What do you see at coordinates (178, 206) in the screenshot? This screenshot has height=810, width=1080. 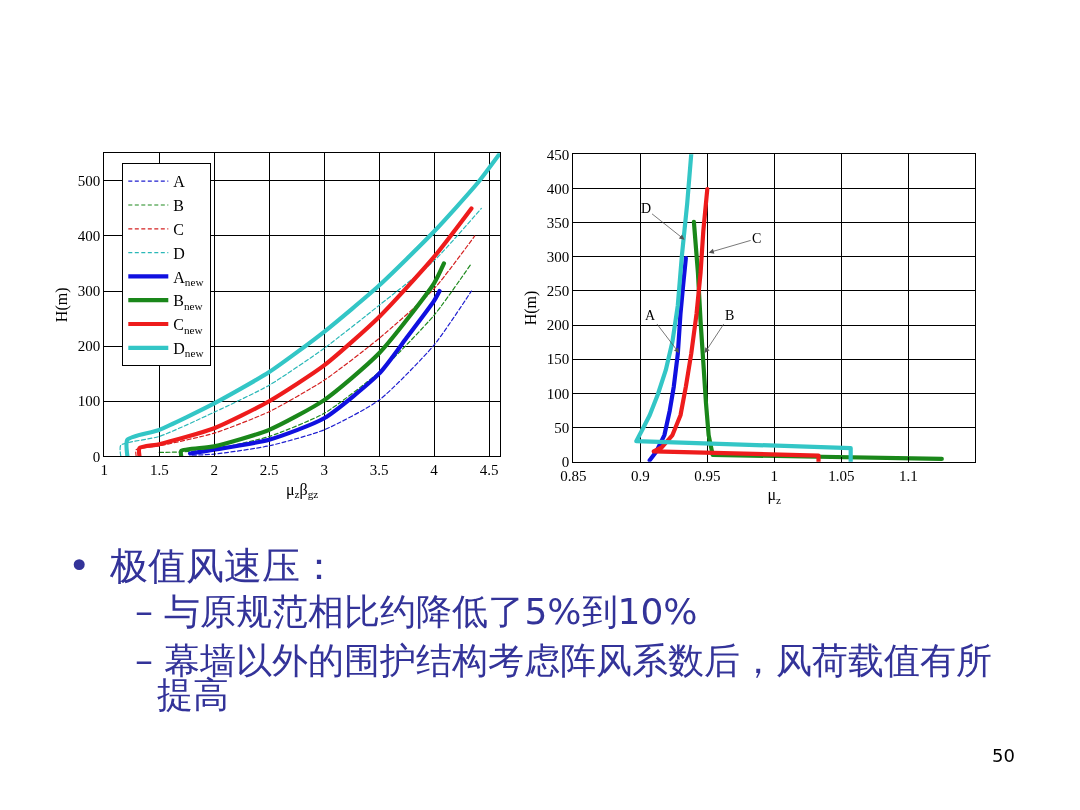 I see `legend-label: B` at bounding box center [178, 206].